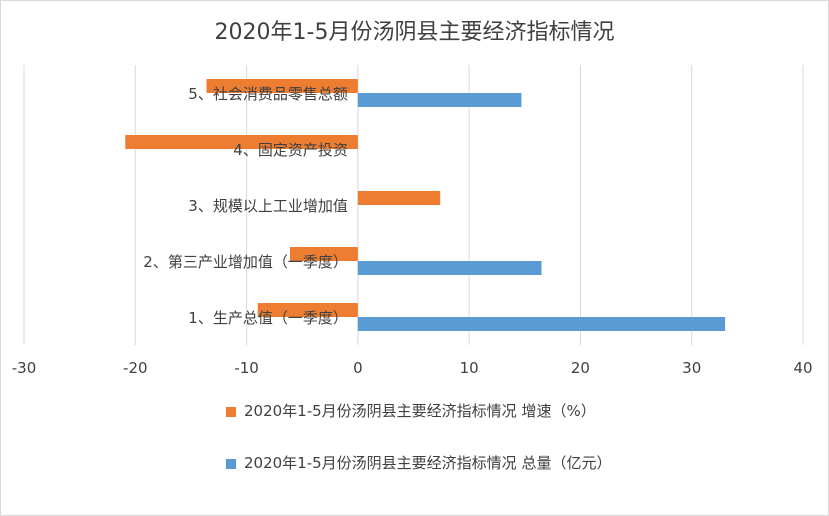  What do you see at coordinates (428, 463) in the screenshot?
I see `legend-label-total: 2020年1-5月份汤阴县主要经济指标情况 总量（亿元）` at bounding box center [428, 463].